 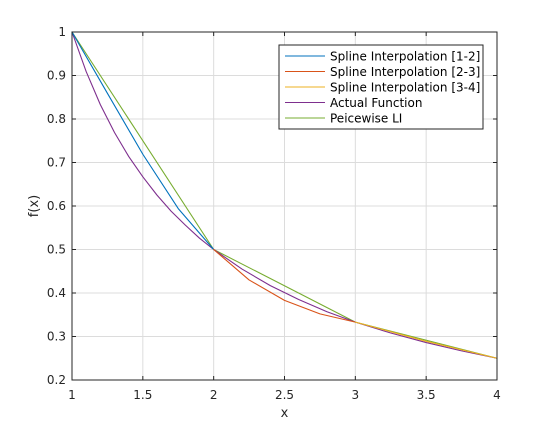 I want to click on y-tick-label: 0.7, so click(x=56, y=163).